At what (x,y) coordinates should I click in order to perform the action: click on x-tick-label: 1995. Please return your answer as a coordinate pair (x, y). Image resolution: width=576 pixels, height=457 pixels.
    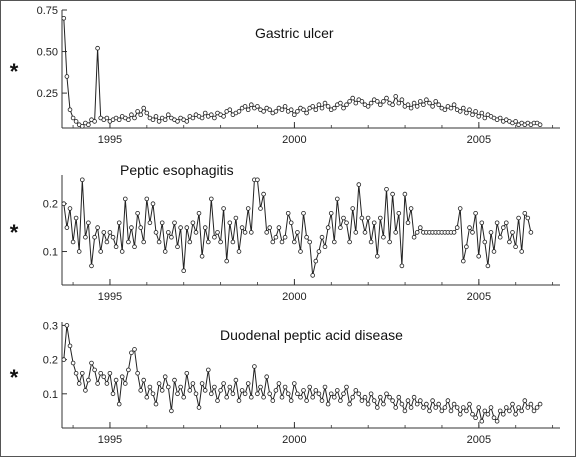
    Looking at the image, I should click on (110, 440).